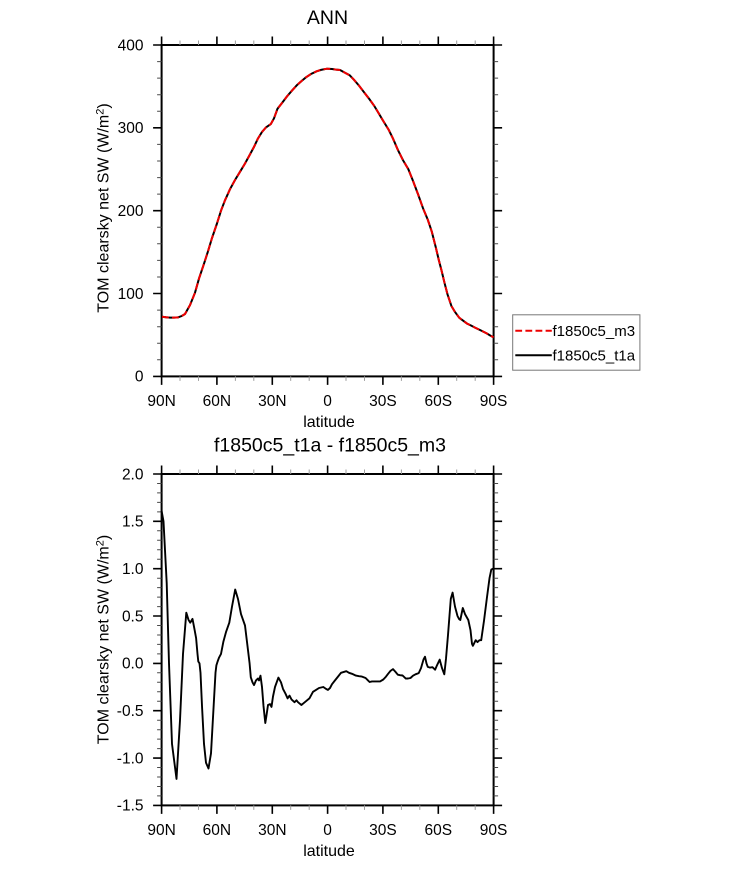  Describe the element at coordinates (133, 522) in the screenshot. I see `svg-text: 1.5` at that location.